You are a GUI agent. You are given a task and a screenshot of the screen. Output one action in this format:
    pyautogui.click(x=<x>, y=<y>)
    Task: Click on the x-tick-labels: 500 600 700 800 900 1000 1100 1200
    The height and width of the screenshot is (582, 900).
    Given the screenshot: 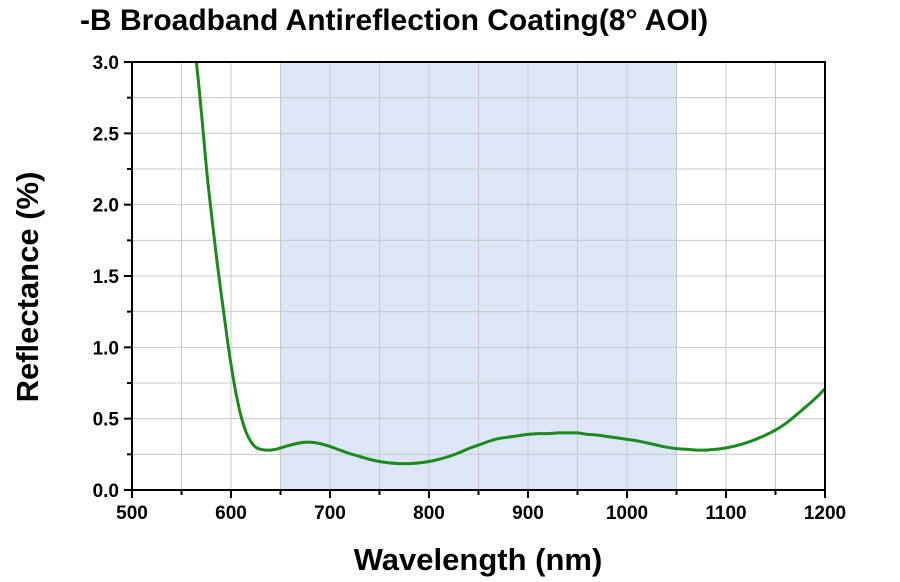 What is the action you would take?
    pyautogui.click(x=481, y=513)
    